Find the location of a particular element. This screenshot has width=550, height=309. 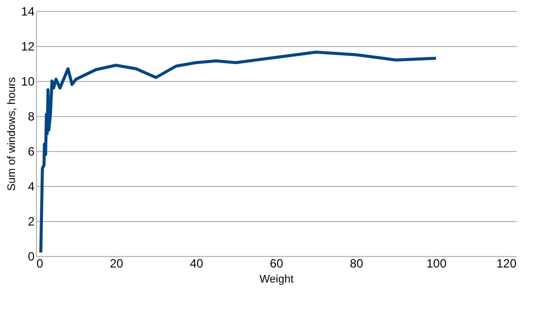

y-tick-label: 10 is located at coordinates (28, 81).